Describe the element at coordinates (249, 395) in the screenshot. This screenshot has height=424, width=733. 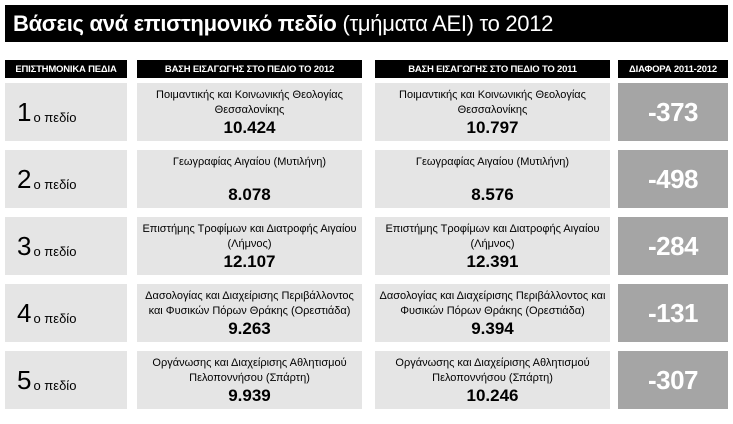
I see `score-2012: 9.939` at that location.